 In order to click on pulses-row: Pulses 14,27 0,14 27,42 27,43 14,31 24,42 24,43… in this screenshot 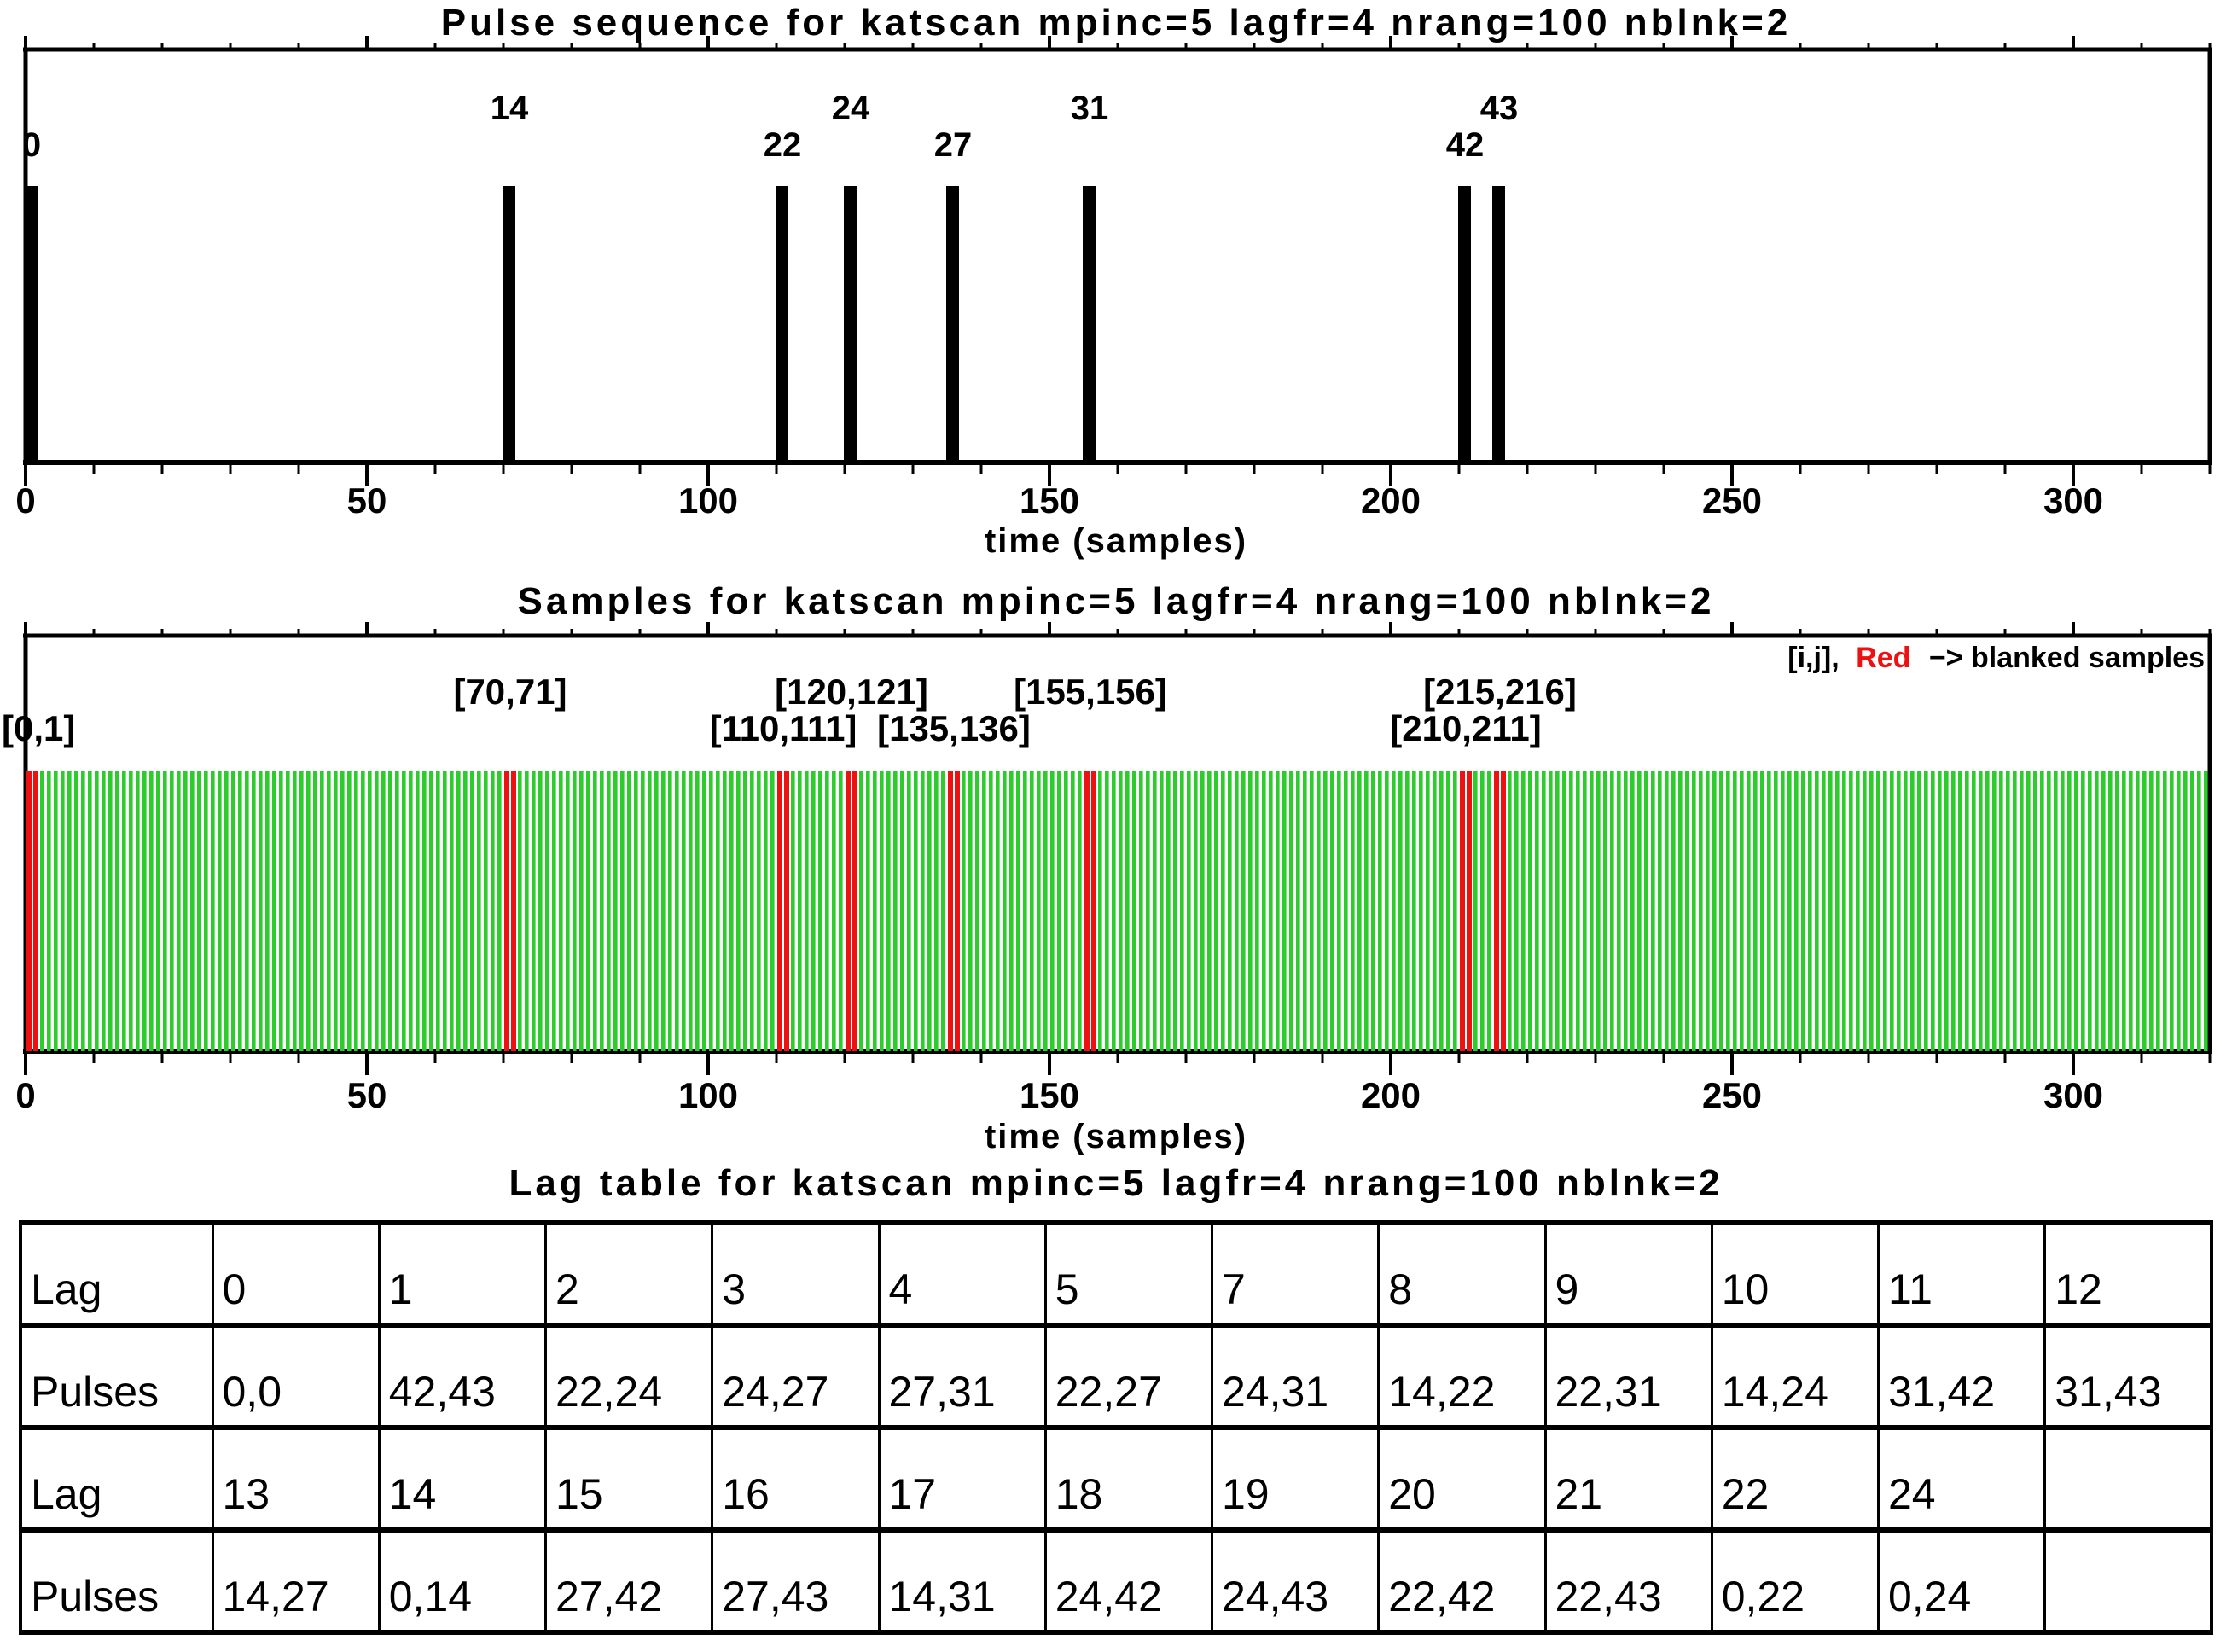, I will do `click(1116, 1581)`.